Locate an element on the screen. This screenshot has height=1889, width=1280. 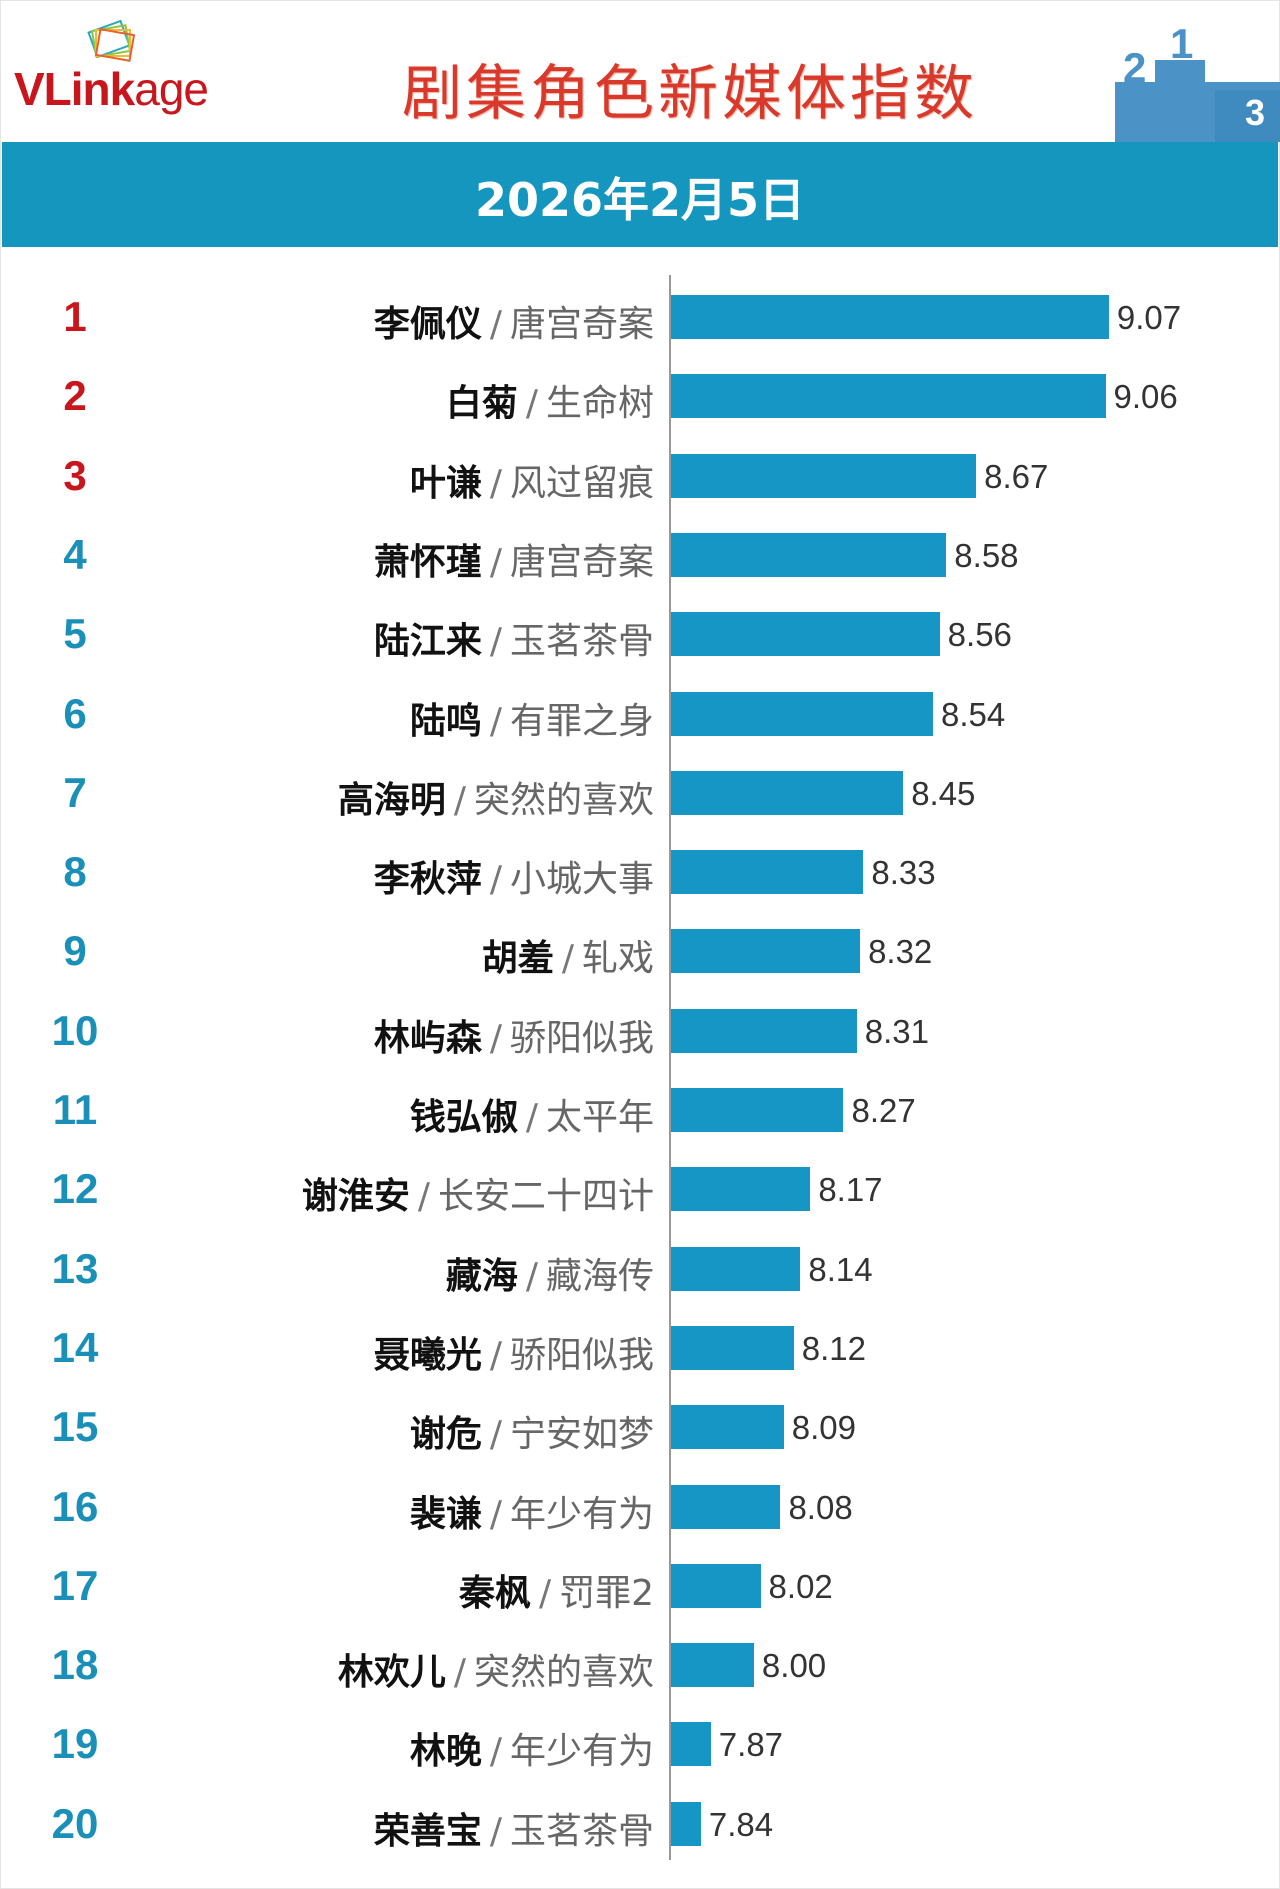
value-label: 8.33 is located at coordinates (903, 873).